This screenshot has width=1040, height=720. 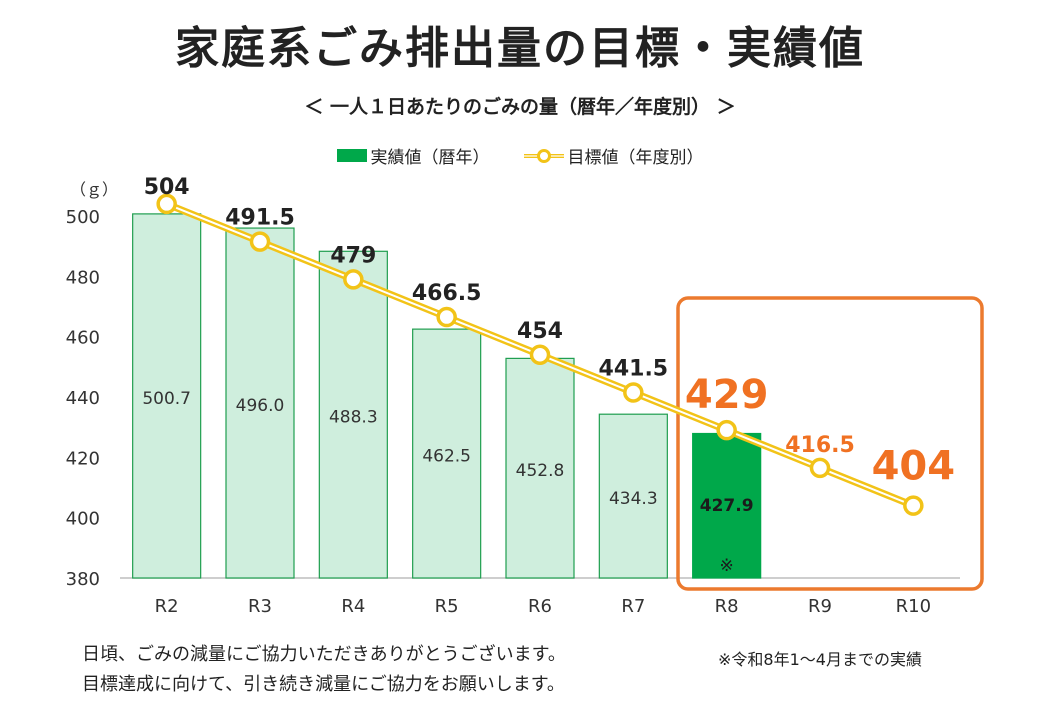 What do you see at coordinates (94, 189) in the screenshot?
I see `y-axis-unit: （ｇ）` at bounding box center [94, 189].